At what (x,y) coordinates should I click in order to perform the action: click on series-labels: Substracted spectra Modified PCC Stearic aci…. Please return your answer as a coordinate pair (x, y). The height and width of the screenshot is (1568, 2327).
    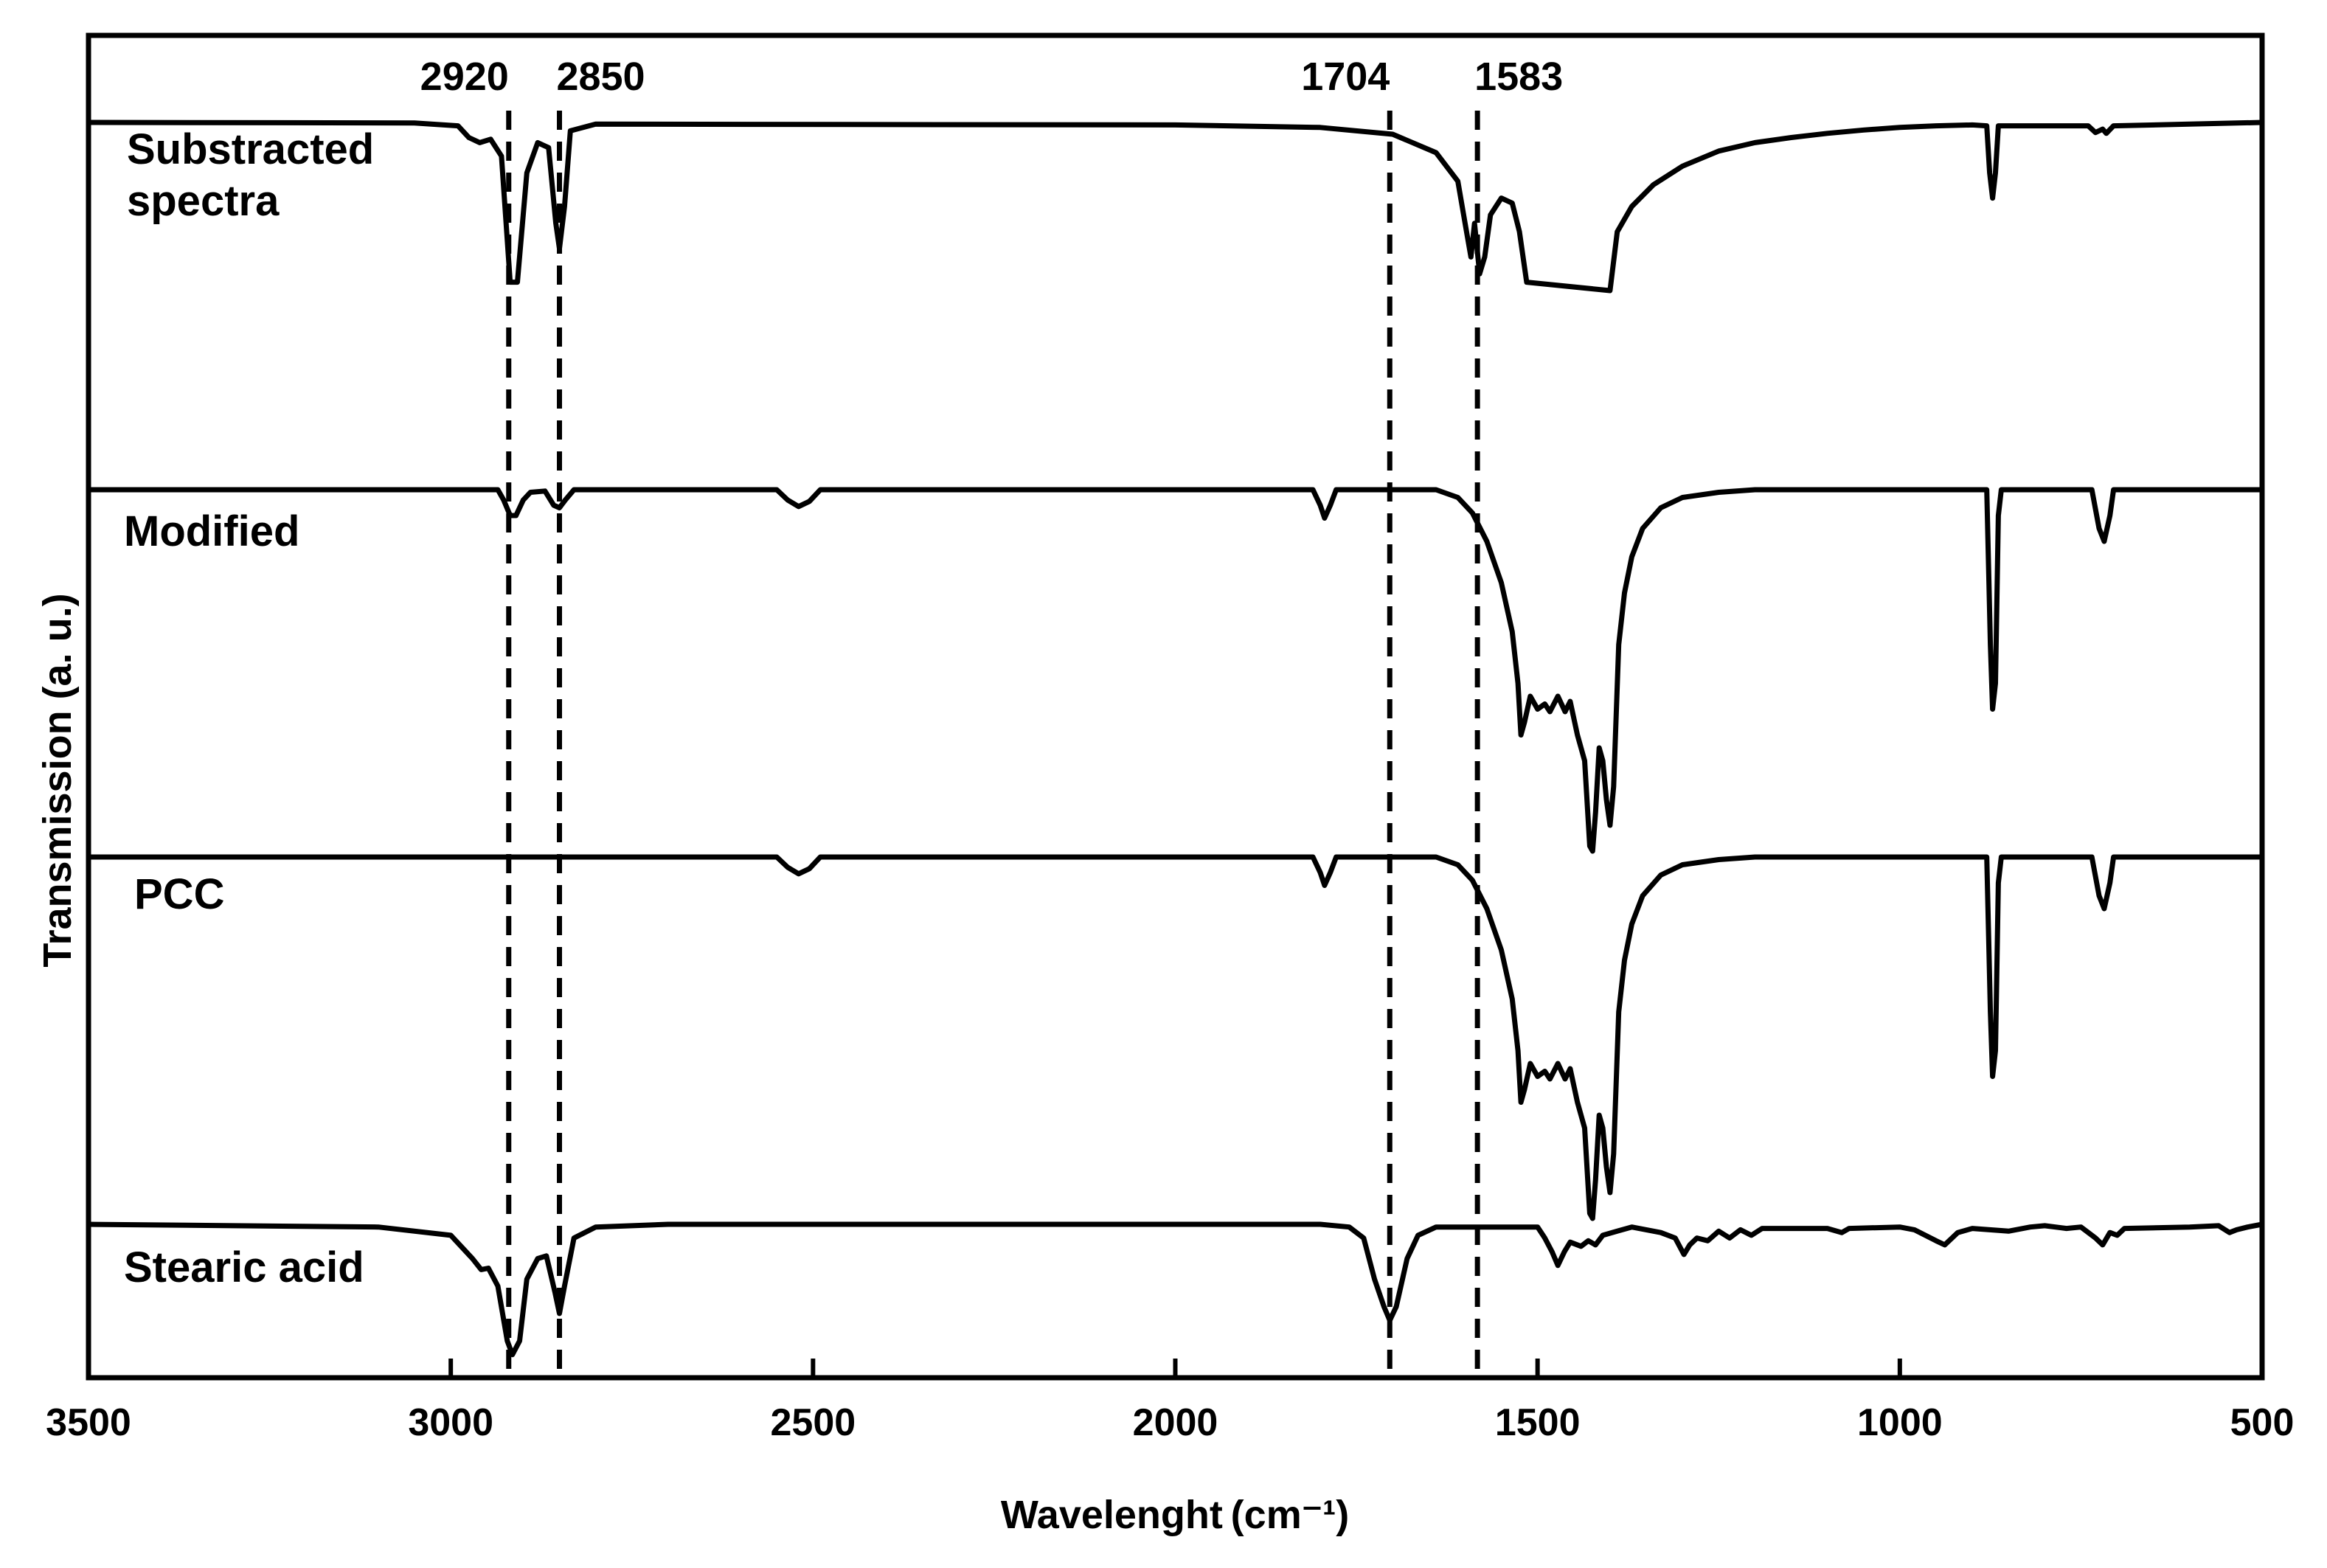
    Looking at the image, I should click on (249, 708).